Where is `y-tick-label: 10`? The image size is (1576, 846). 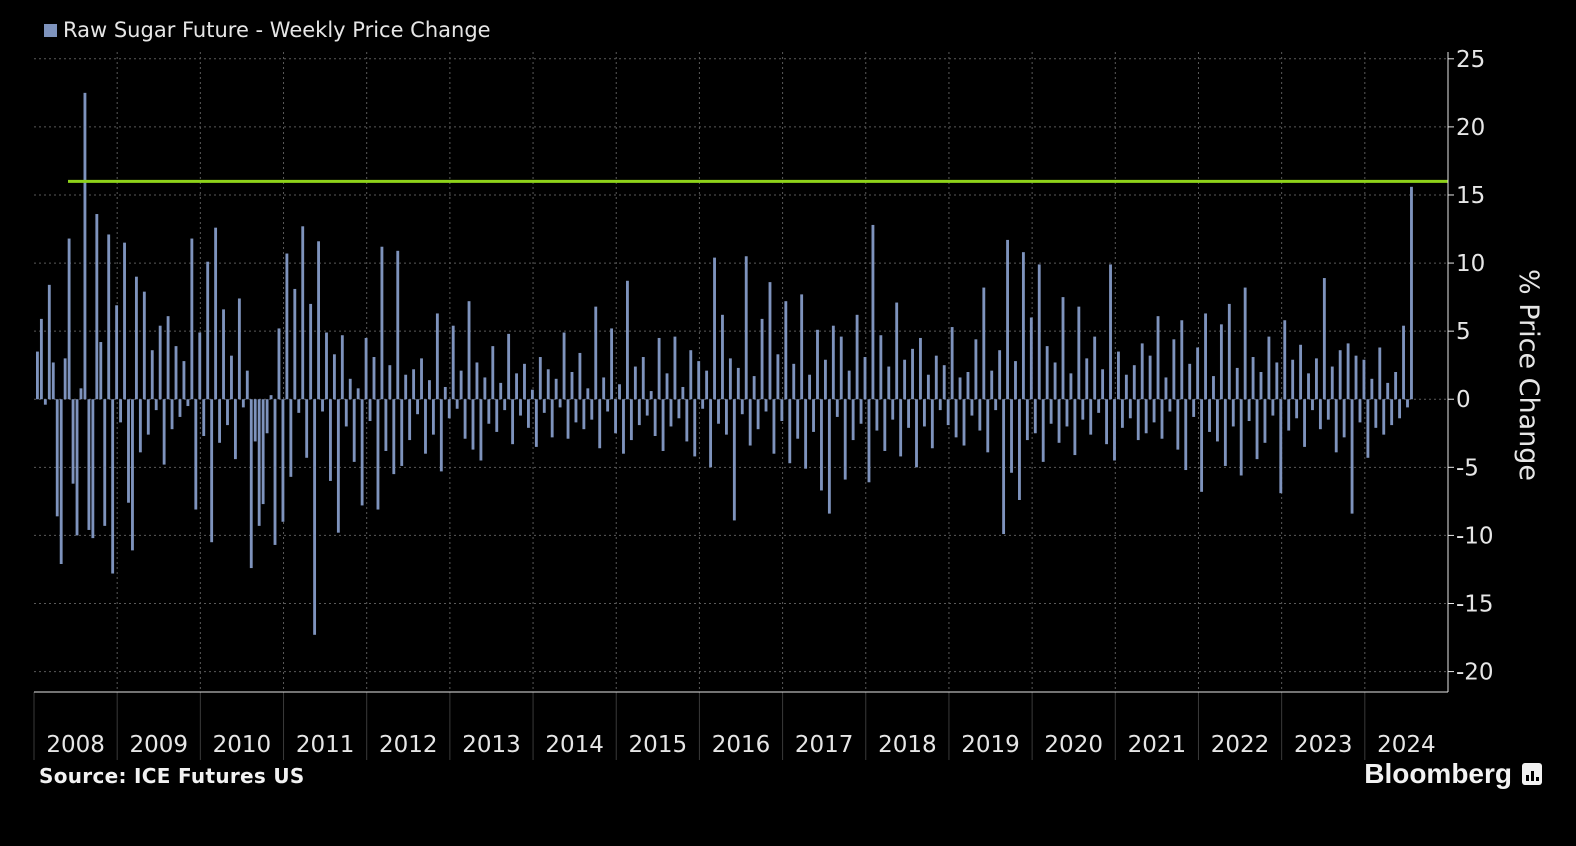
y-tick-label: 10 is located at coordinates (1470, 264).